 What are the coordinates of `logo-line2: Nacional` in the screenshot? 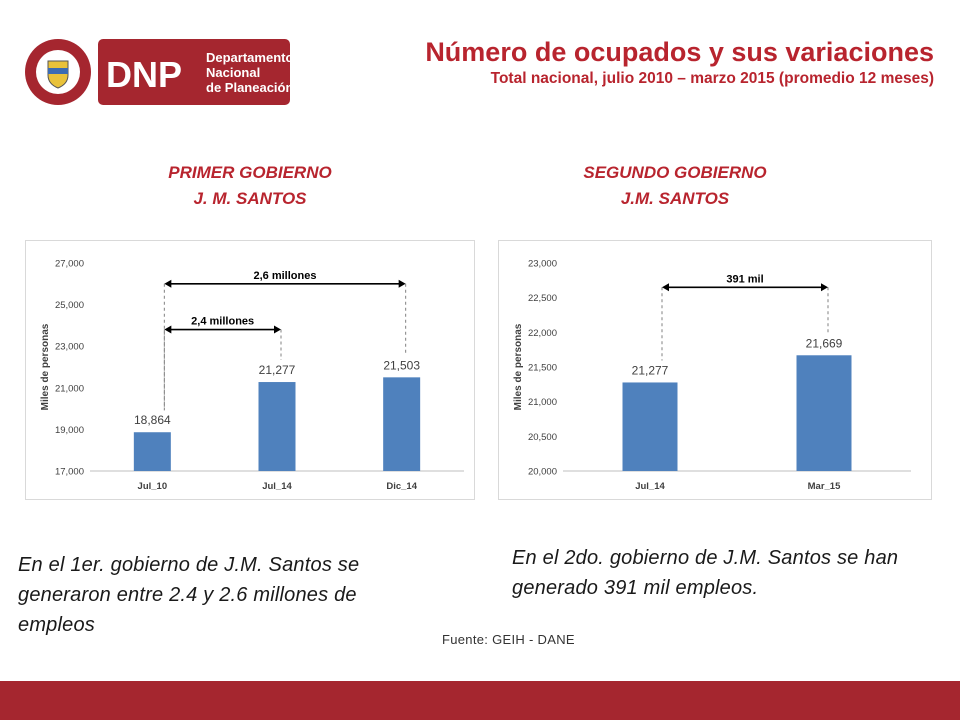 It's located at (233, 72).